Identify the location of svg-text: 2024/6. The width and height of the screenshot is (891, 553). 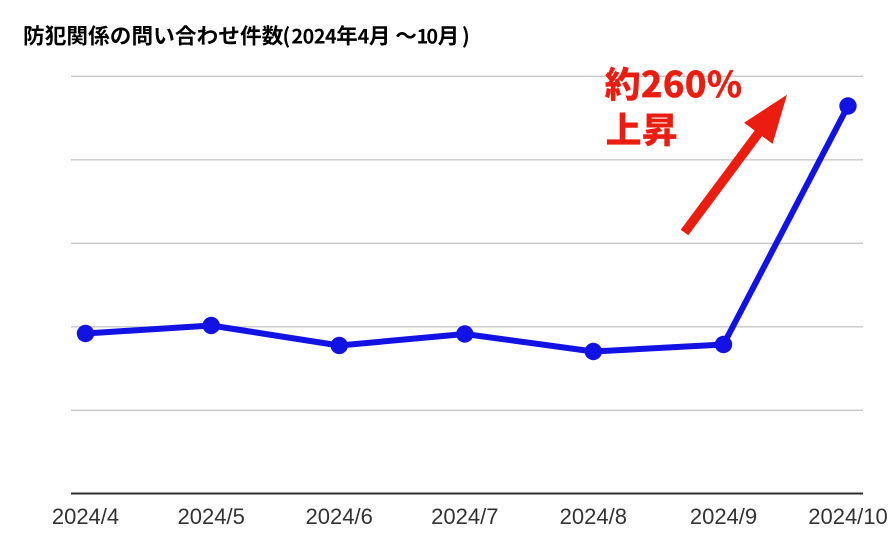
(339, 516).